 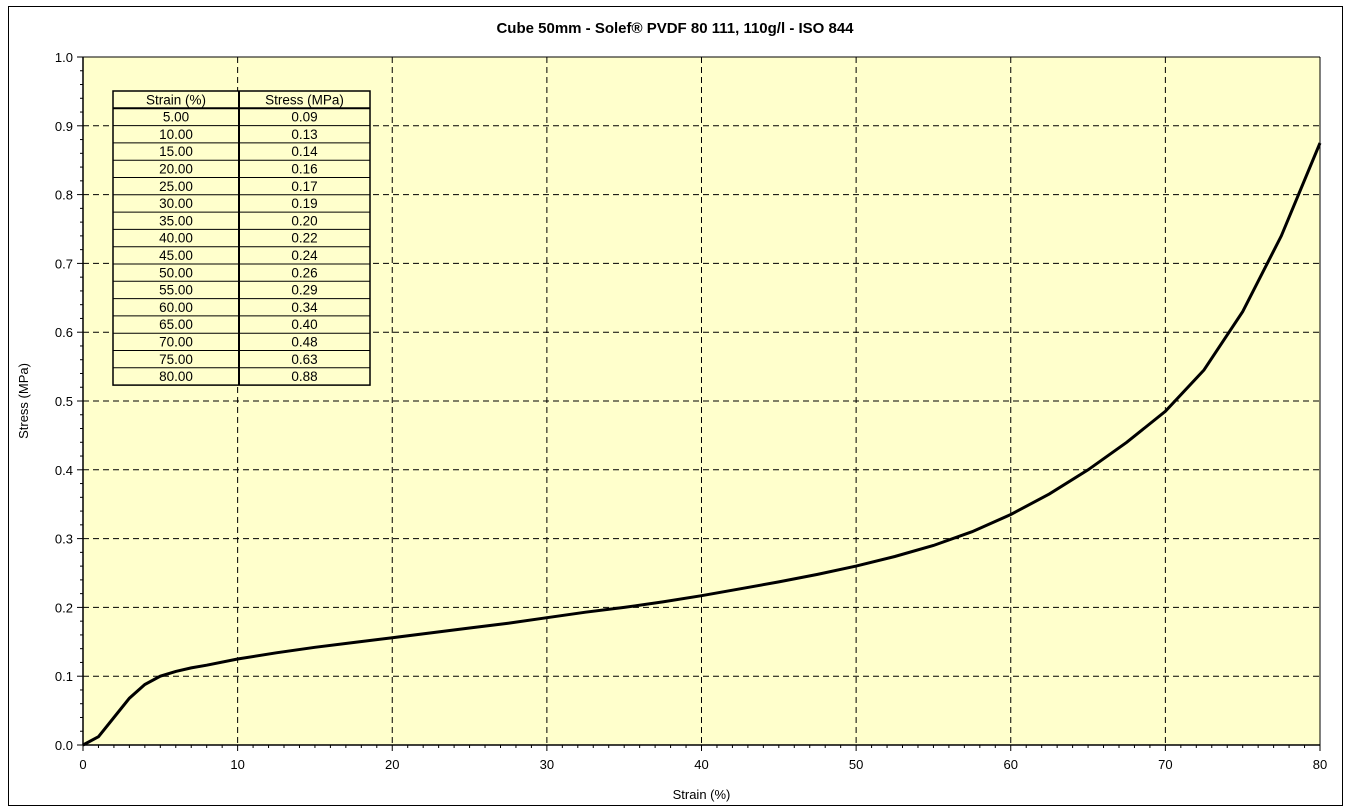 I want to click on x-tick-label: 70, so click(x=1165, y=764).